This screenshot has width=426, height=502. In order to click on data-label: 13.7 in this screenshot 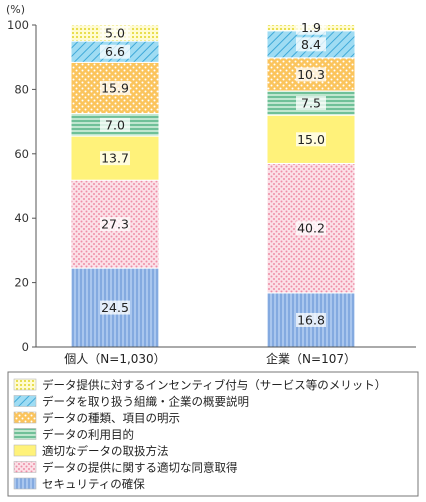, I will do `click(115, 158)`.